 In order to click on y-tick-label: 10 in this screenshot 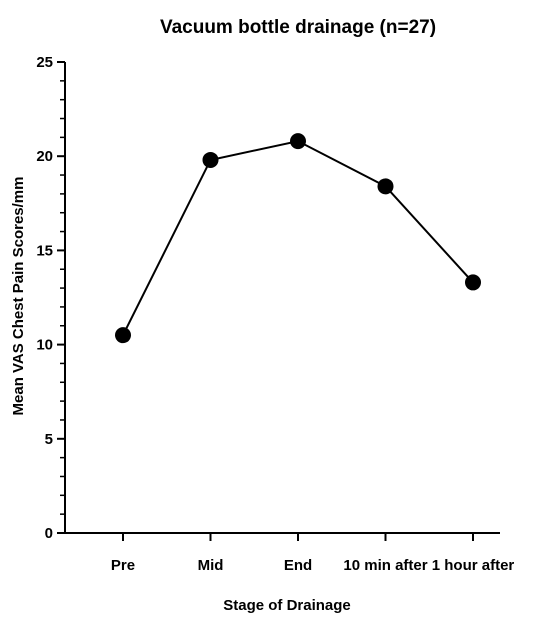, I will do `click(44, 345)`.